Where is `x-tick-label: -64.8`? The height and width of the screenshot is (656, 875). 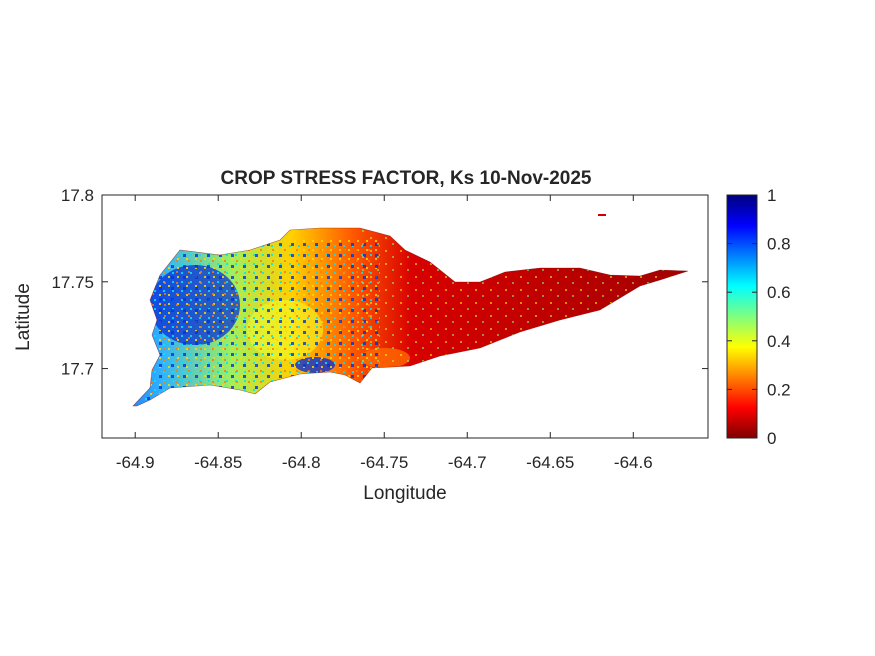 x-tick-label: -64.8 is located at coordinates (301, 462).